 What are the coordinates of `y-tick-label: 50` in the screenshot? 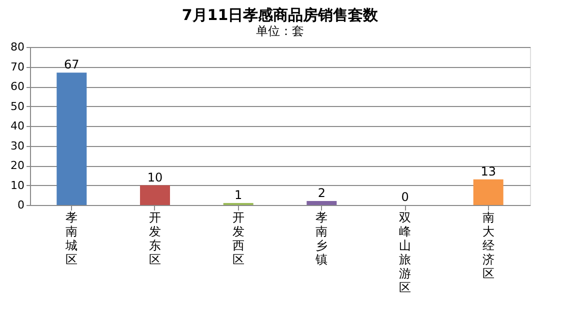 It's located at (17, 106).